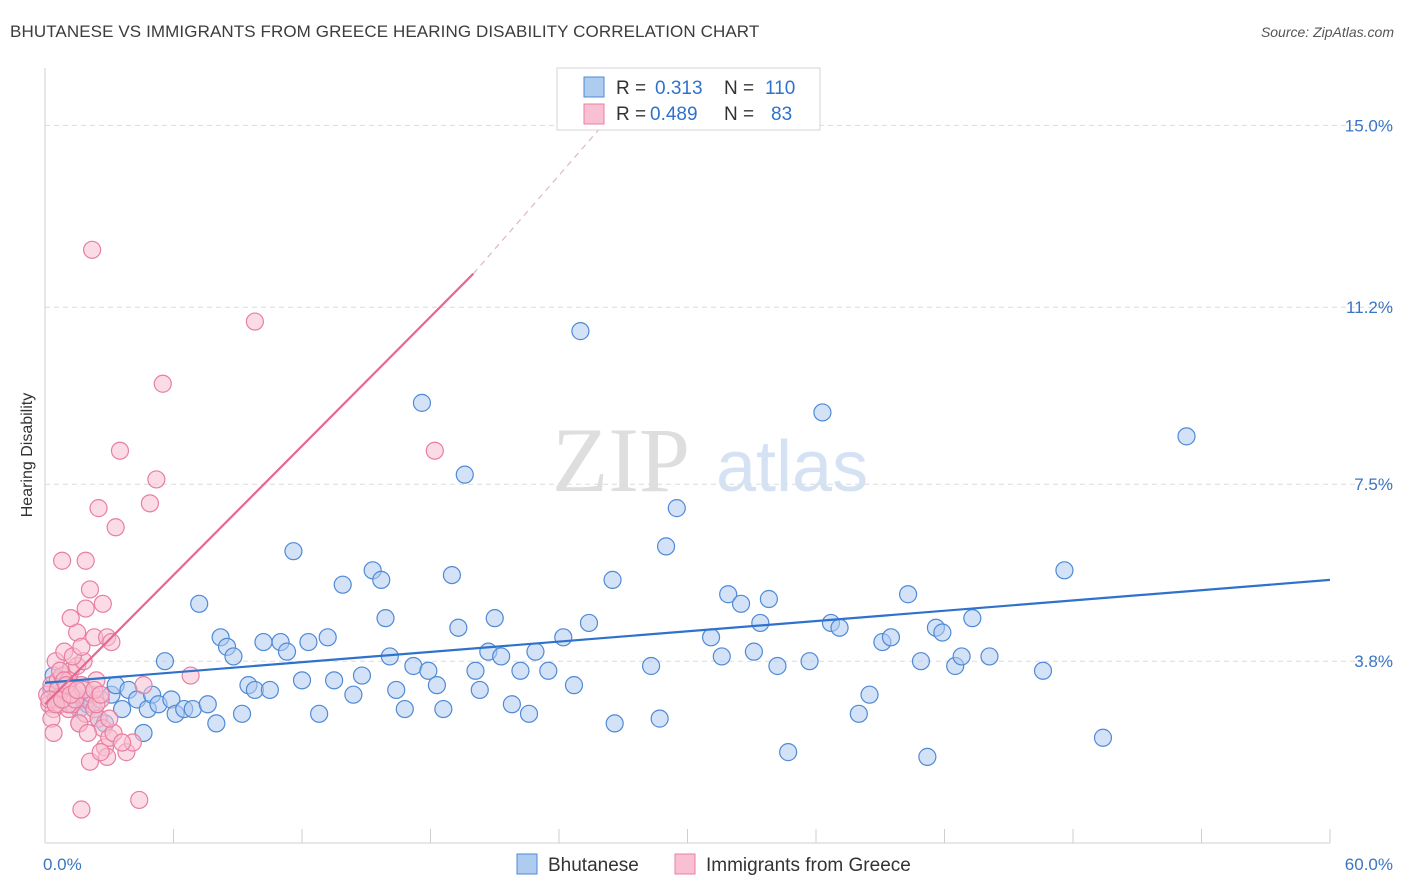  Describe the element at coordinates (780, 88) in the screenshot. I see `legend-n-value-1: 110` at that location.